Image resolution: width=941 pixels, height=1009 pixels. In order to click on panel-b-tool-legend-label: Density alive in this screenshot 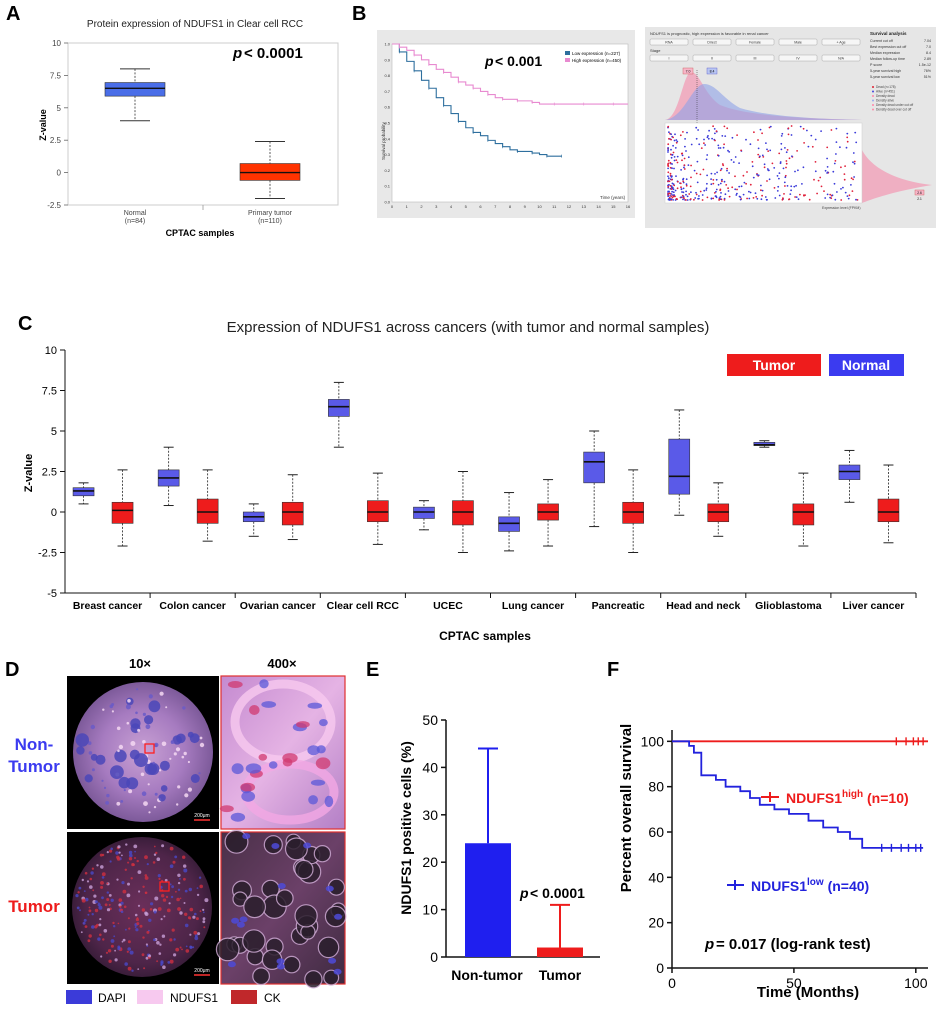, I will do `click(885, 101)`.